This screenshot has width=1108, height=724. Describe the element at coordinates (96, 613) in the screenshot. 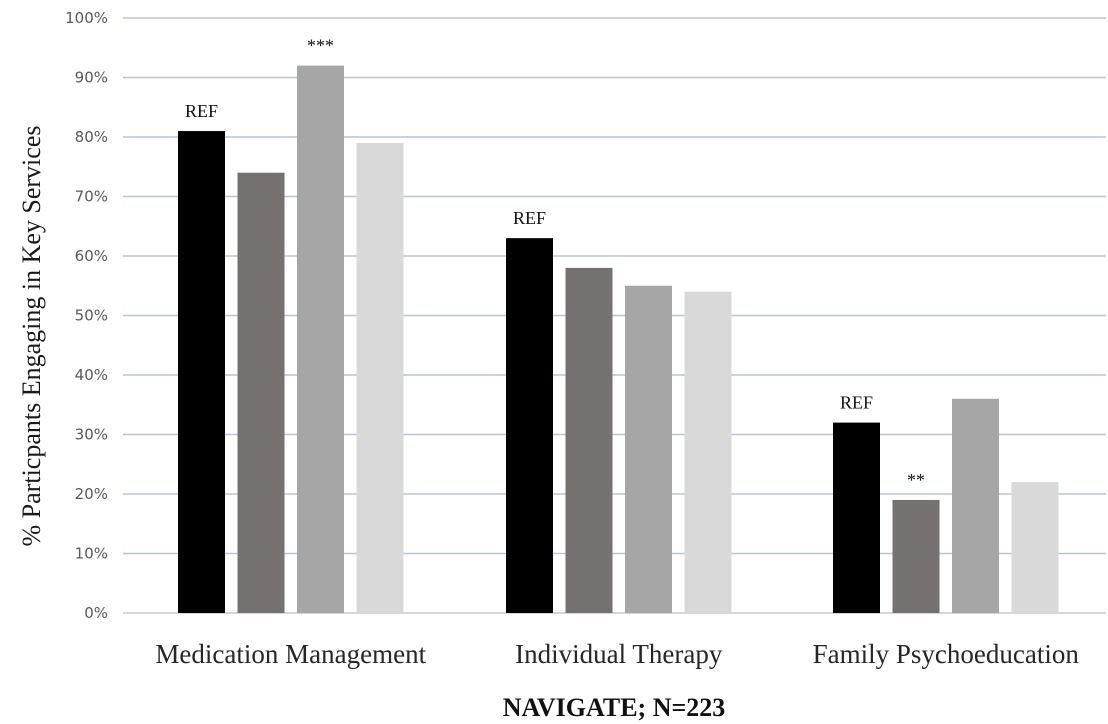

I see `y-tick-label: 0%` at that location.